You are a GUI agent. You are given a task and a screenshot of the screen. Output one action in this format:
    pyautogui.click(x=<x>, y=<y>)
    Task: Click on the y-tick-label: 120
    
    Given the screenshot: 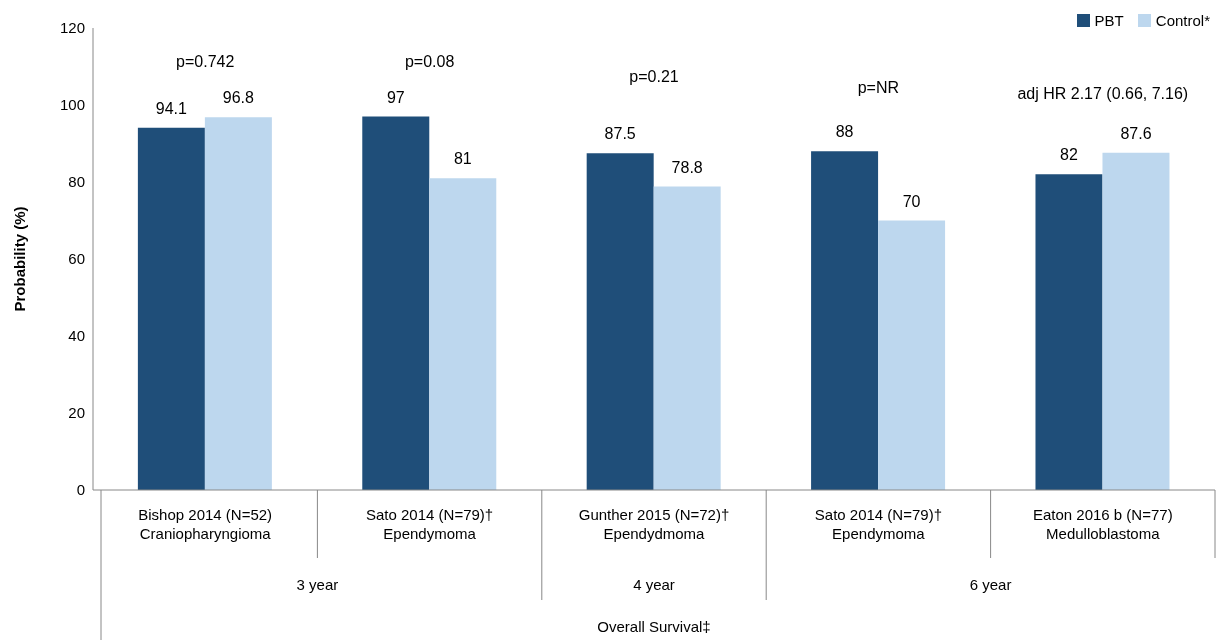 What is the action you would take?
    pyautogui.click(x=72, y=28)
    